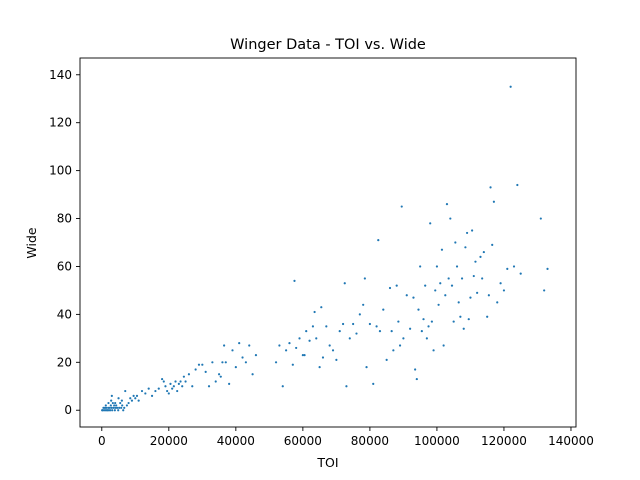  I want to click on x-tick-label: 100000, so click(437, 441).